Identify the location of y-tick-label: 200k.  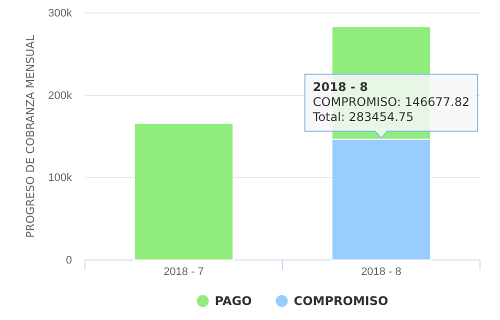
(60, 96).